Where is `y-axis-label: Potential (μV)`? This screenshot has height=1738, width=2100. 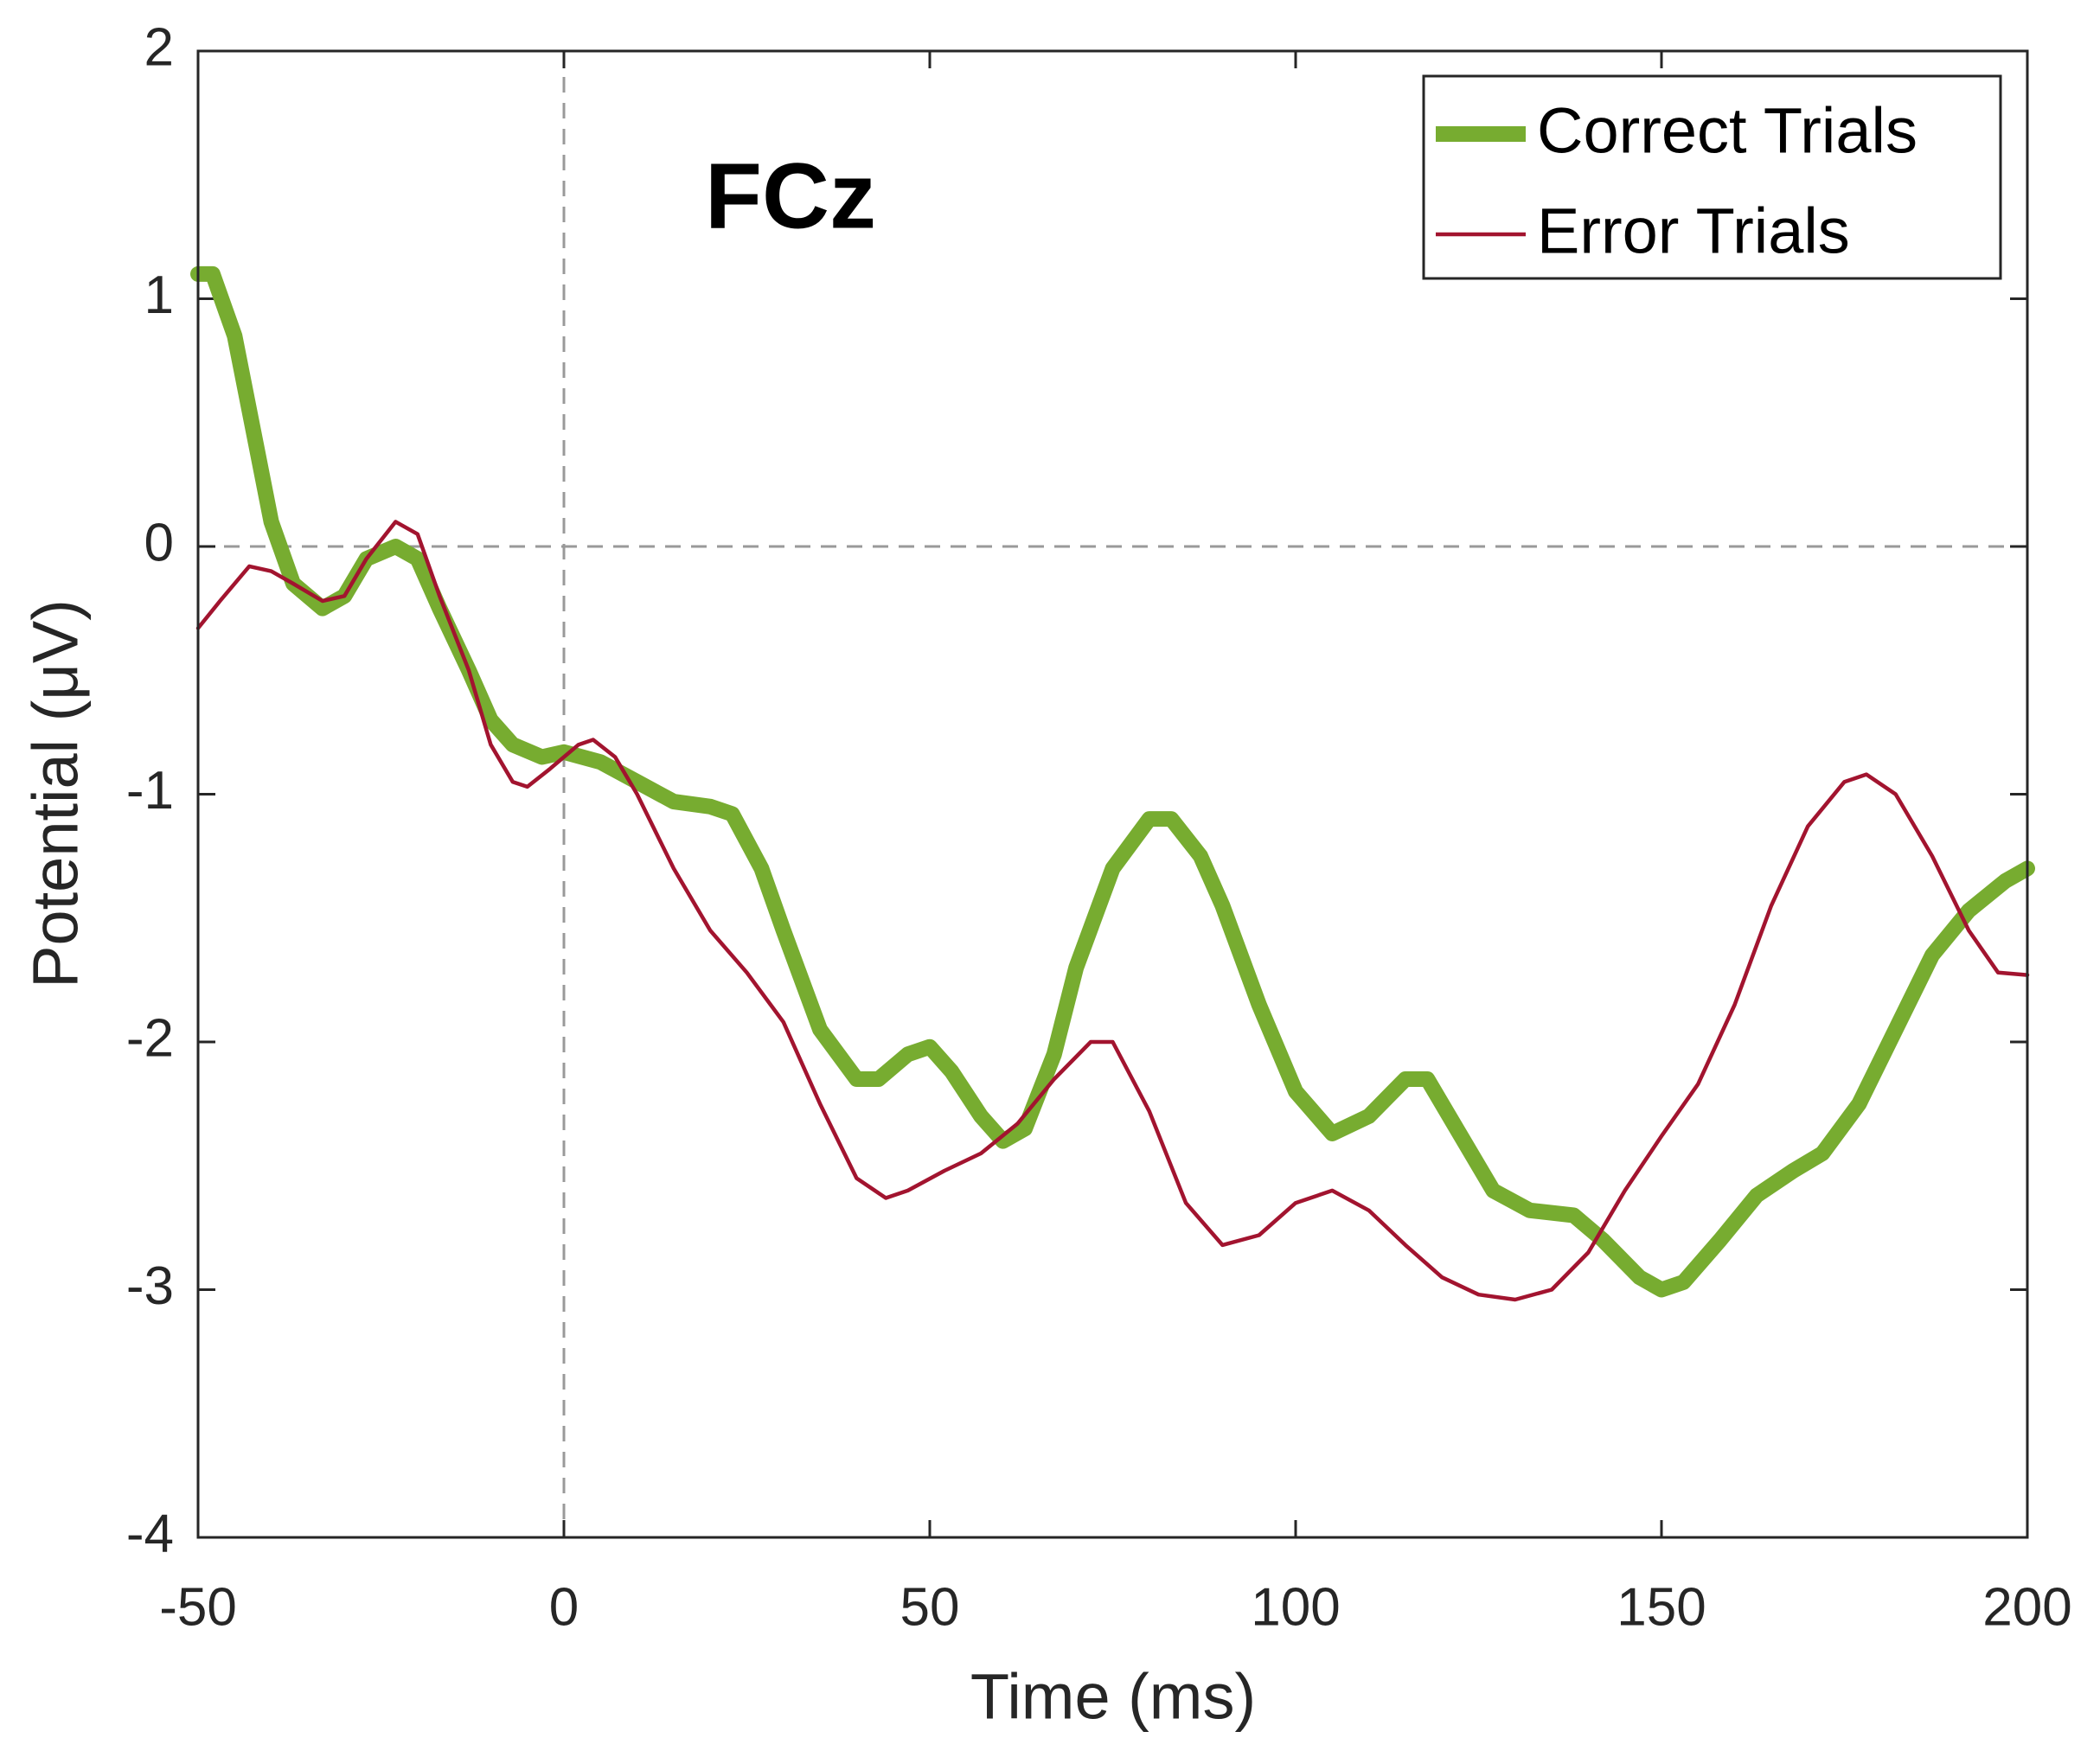 y-axis-label: Potential (μV) is located at coordinates (56, 793).